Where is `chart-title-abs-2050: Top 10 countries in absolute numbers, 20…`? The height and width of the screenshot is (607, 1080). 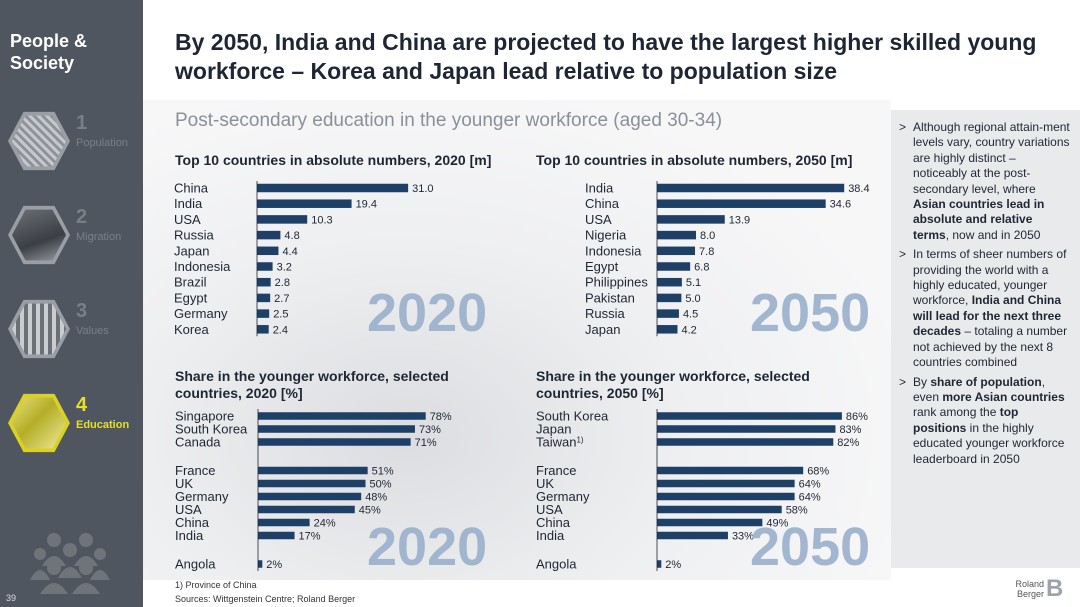
chart-title-abs-2050: Top 10 countries in absolute numbers, 20… is located at coordinates (694, 160).